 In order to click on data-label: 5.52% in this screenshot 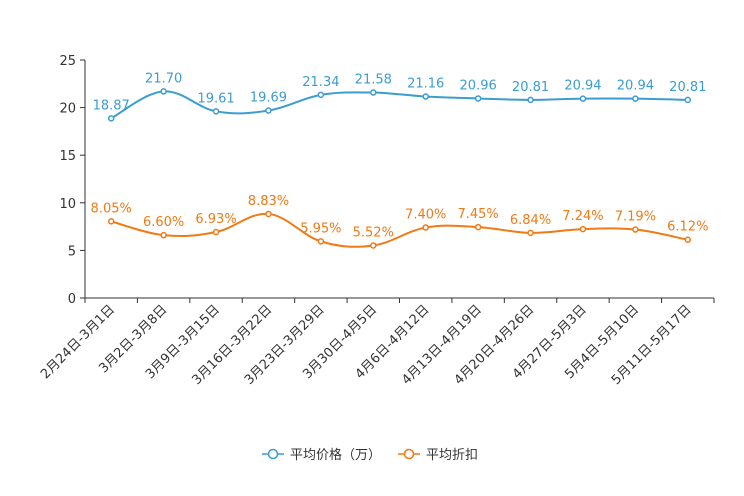, I will do `click(373, 232)`.